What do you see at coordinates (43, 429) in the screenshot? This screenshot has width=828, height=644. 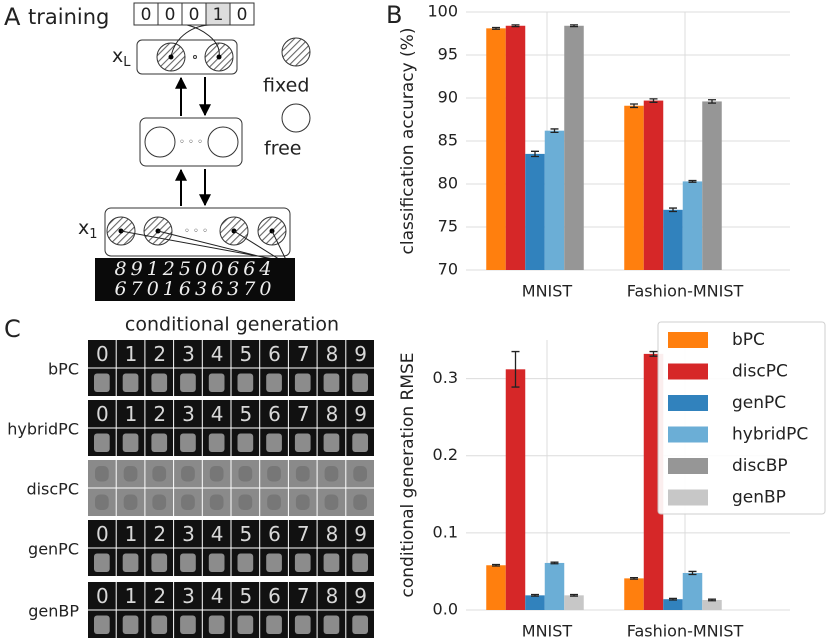 I see `row-label: hybridPC` at bounding box center [43, 429].